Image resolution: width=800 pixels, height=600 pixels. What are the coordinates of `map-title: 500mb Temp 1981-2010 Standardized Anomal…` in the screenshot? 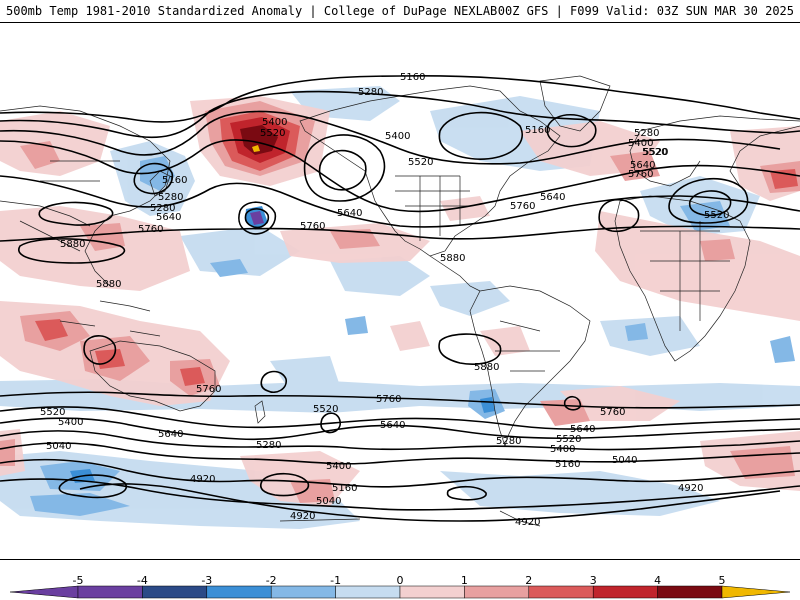 It's located at (252, 11).